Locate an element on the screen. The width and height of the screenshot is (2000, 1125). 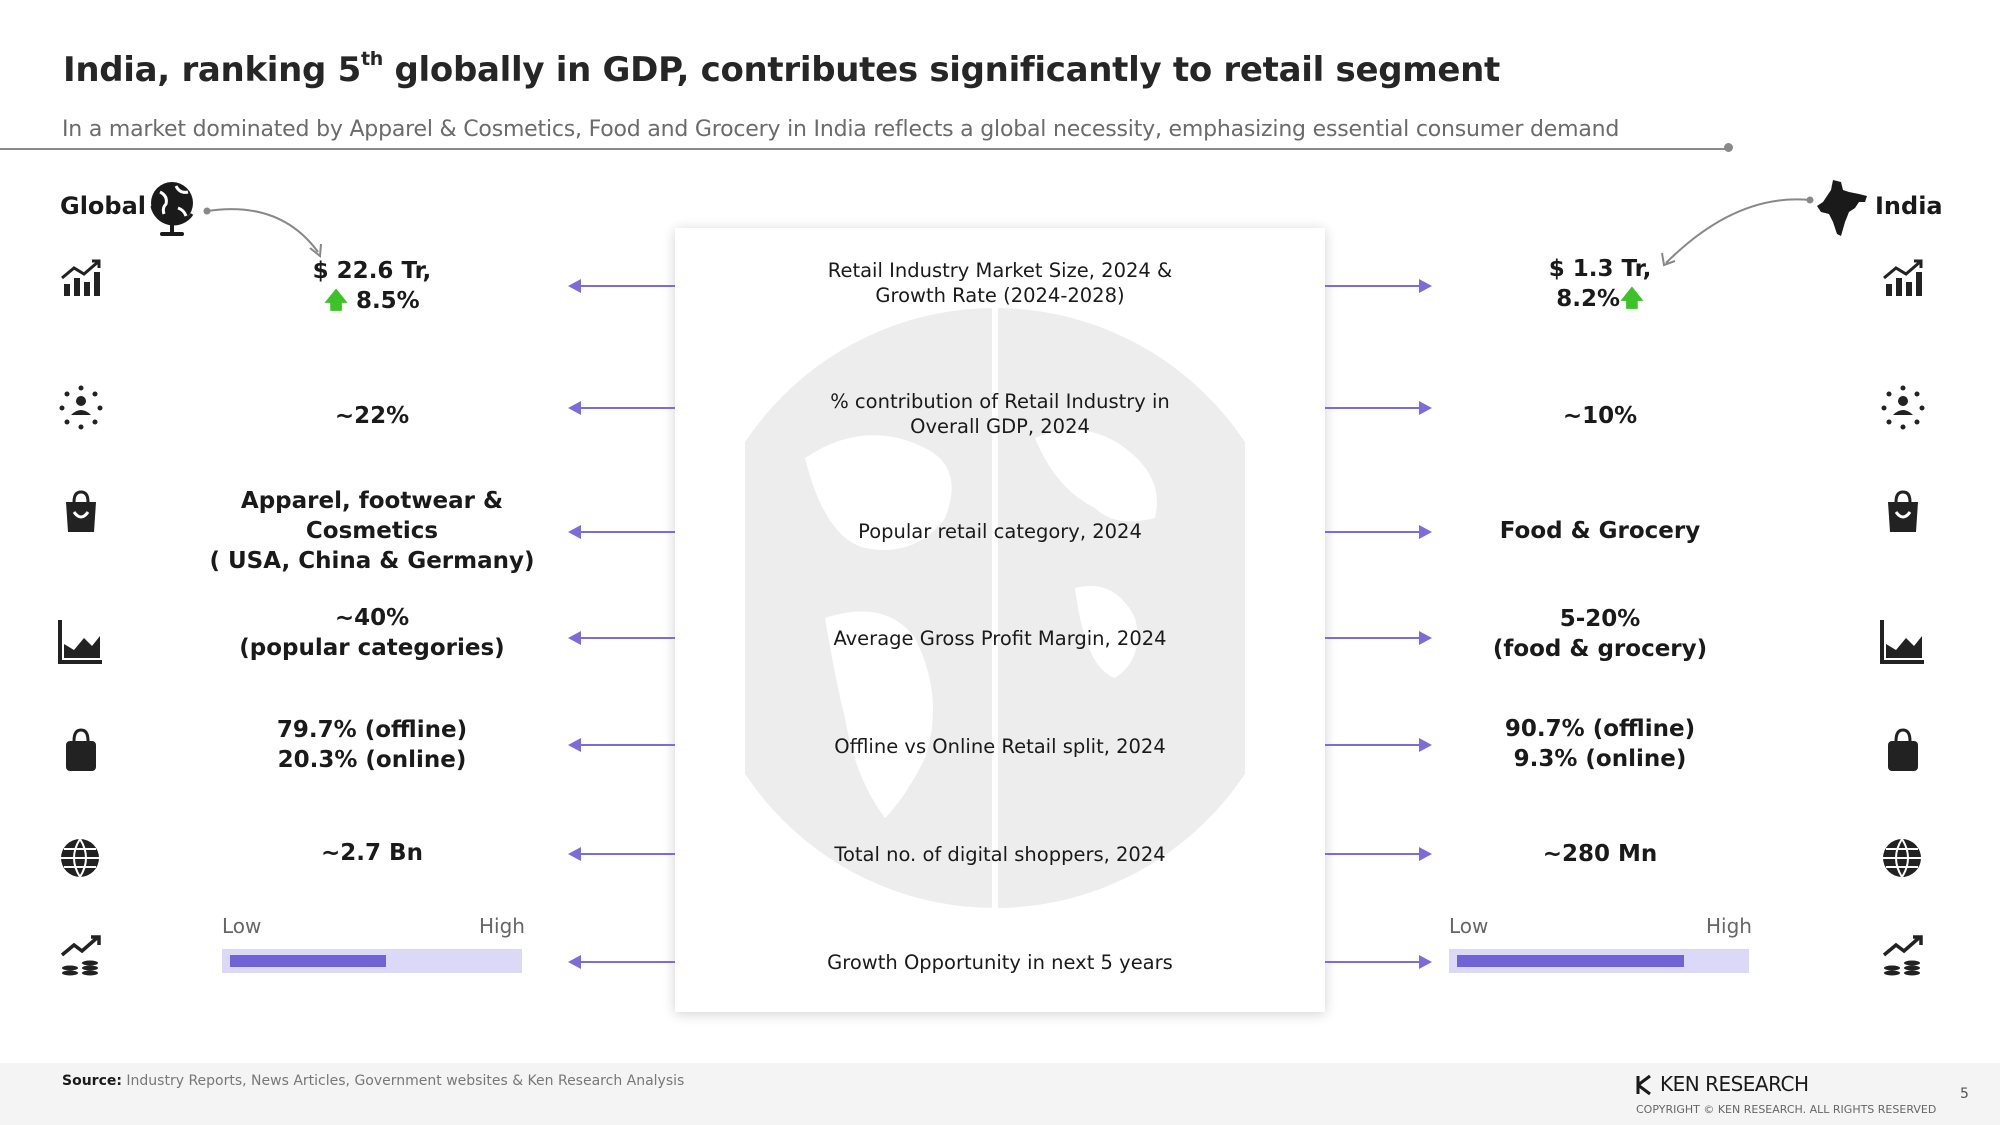
metric-text: Growth Rate (2024-2028) is located at coordinates (1000, 295).